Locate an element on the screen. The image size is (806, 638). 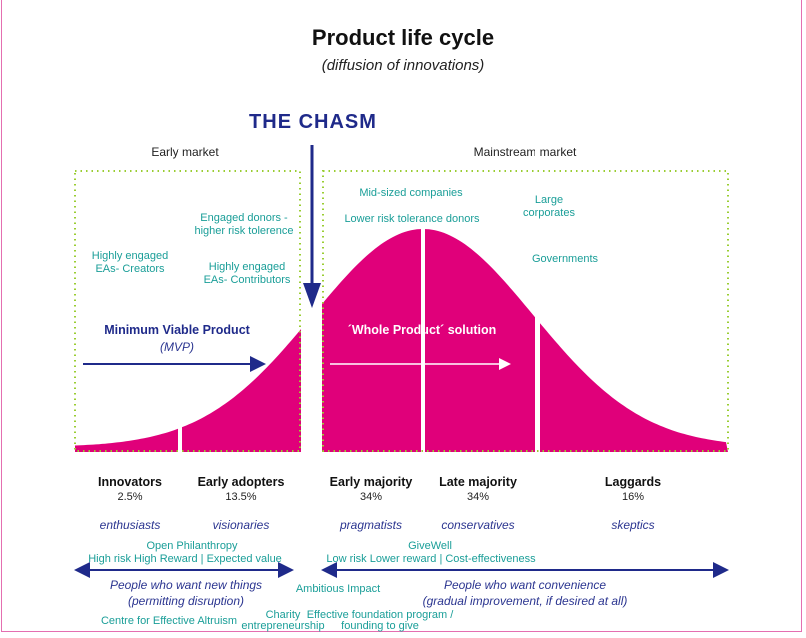
left-people-1: People who want new things is located at coordinates (186, 585).